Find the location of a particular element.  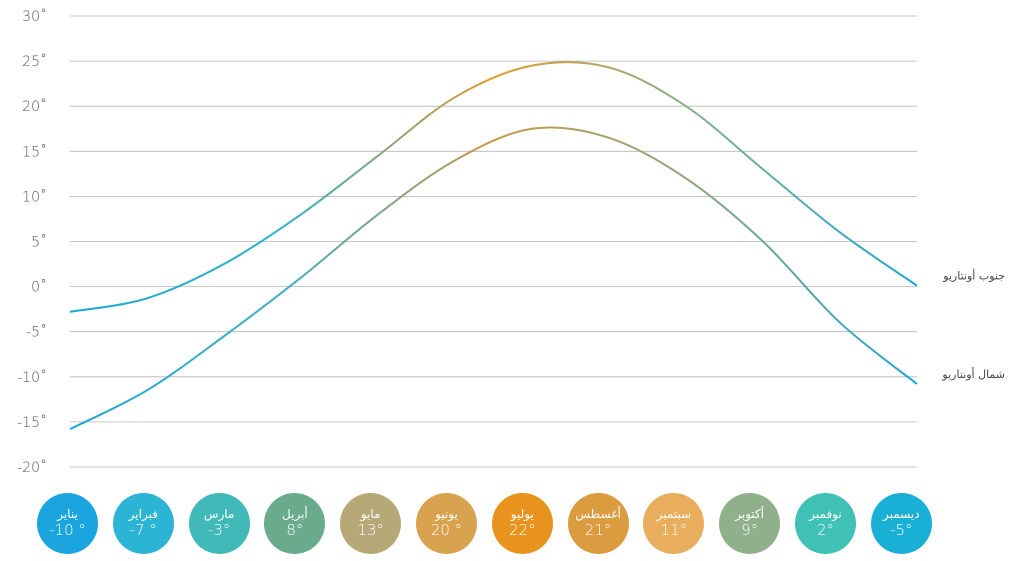

y-tick-label: -5˚ is located at coordinates (36, 332).